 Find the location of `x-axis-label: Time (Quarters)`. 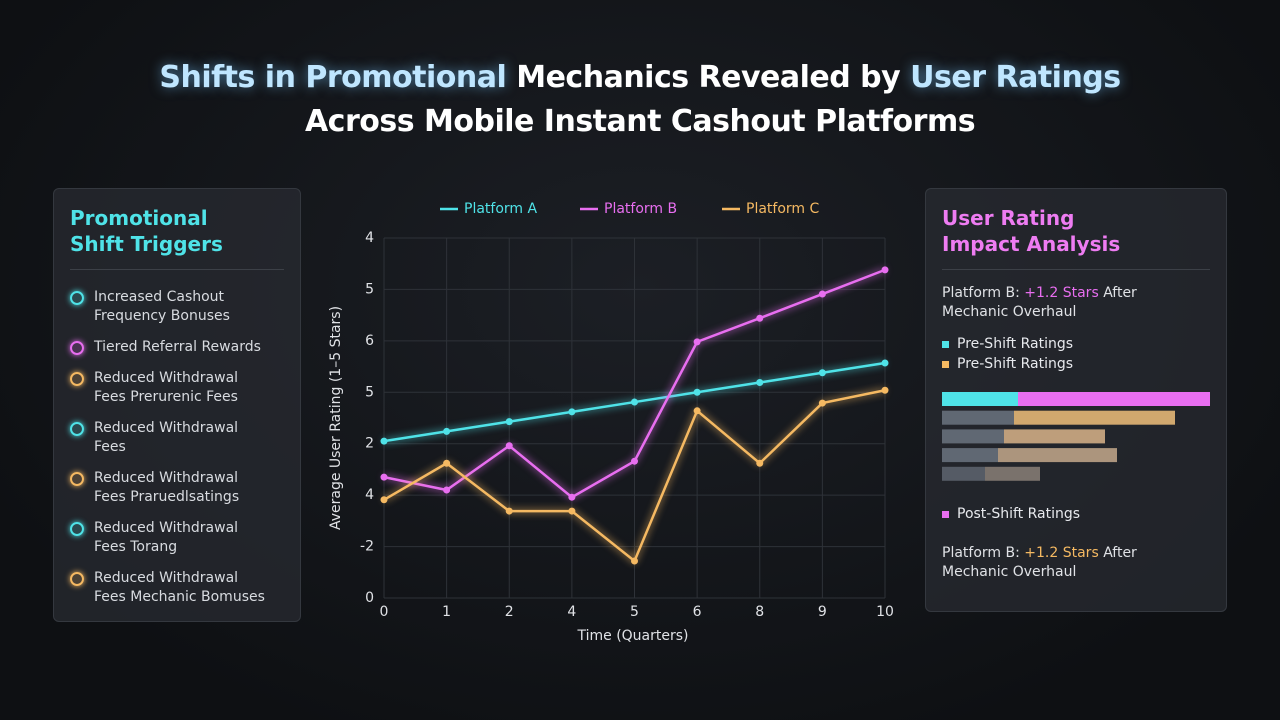

x-axis-label: Time (Quarters) is located at coordinates (632, 636).